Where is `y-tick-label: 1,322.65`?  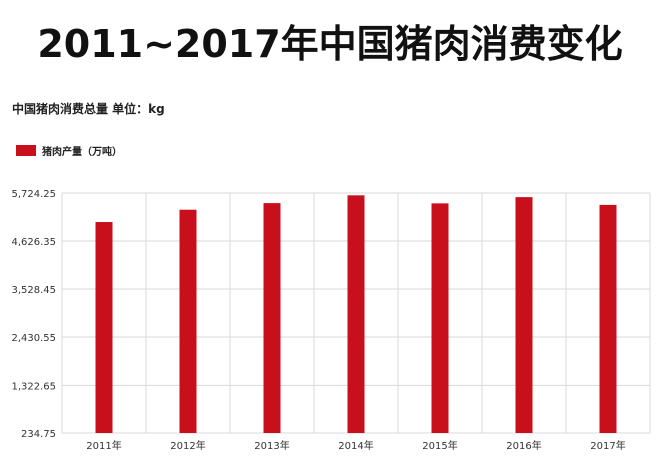
y-tick-label: 1,322.65 is located at coordinates (33, 386).